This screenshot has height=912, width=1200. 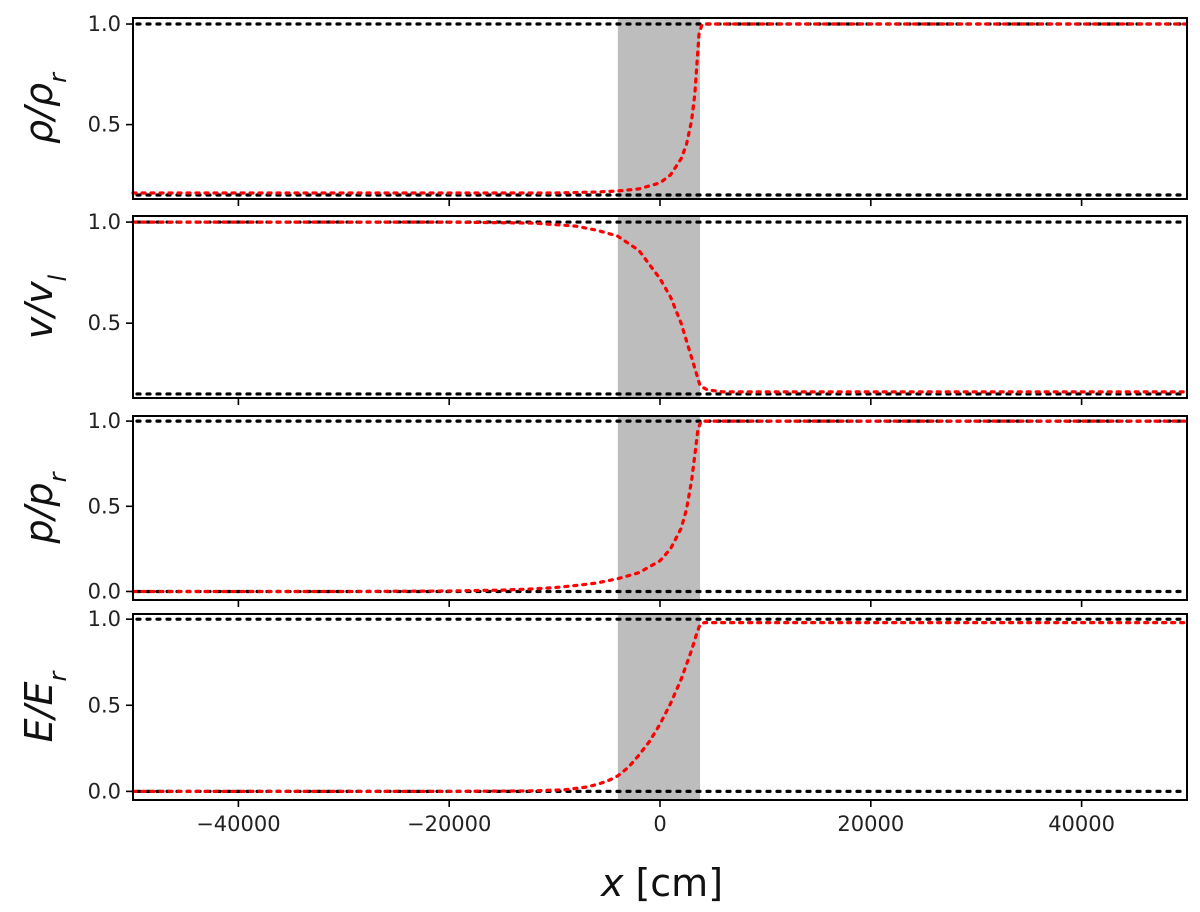 I want to click on y-axis-label: E/Er, so click(x=44, y=706).